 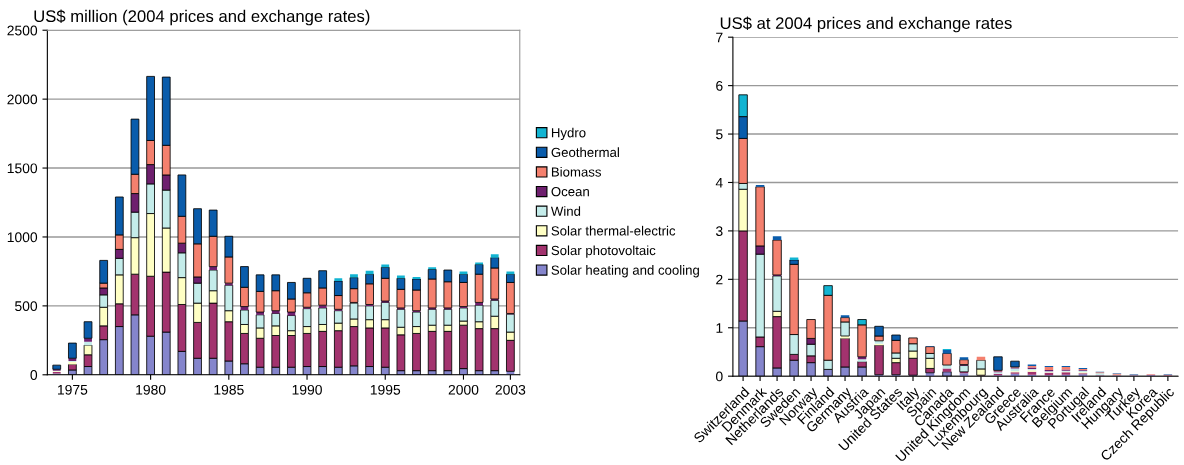 What do you see at coordinates (866, 24) in the screenshot?
I see `chart-title: US$ at 2004 prices and exchange rates` at bounding box center [866, 24].